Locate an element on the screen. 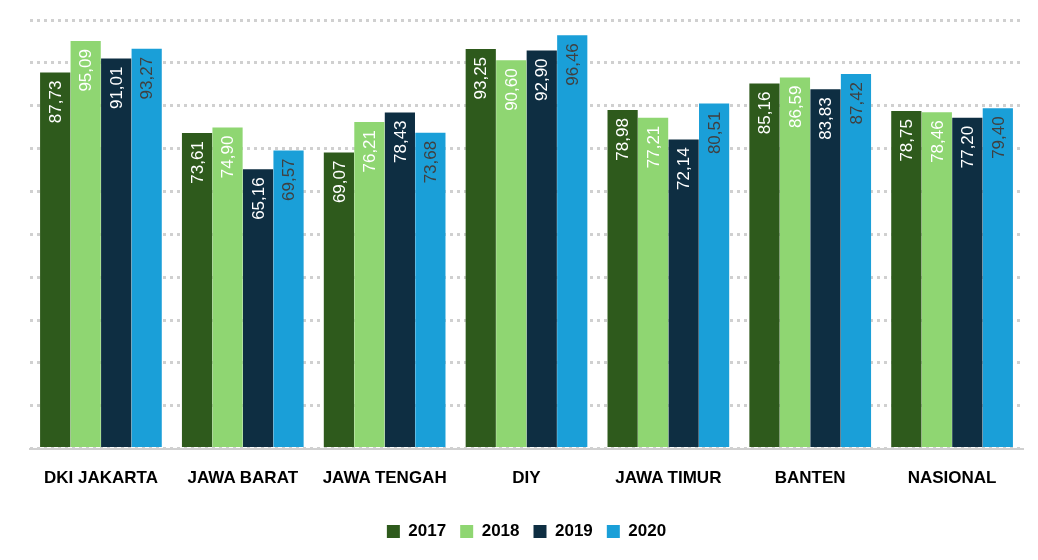 The height and width of the screenshot is (560, 1038). data-label: 69,07 is located at coordinates (339, 182).